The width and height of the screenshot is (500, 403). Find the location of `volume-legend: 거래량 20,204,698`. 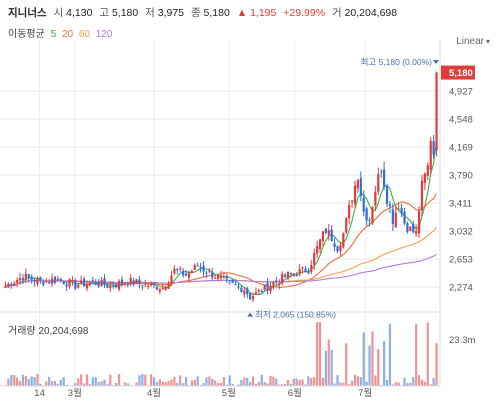

volume-legend: 거래량 20,204,698 is located at coordinates (48, 329).